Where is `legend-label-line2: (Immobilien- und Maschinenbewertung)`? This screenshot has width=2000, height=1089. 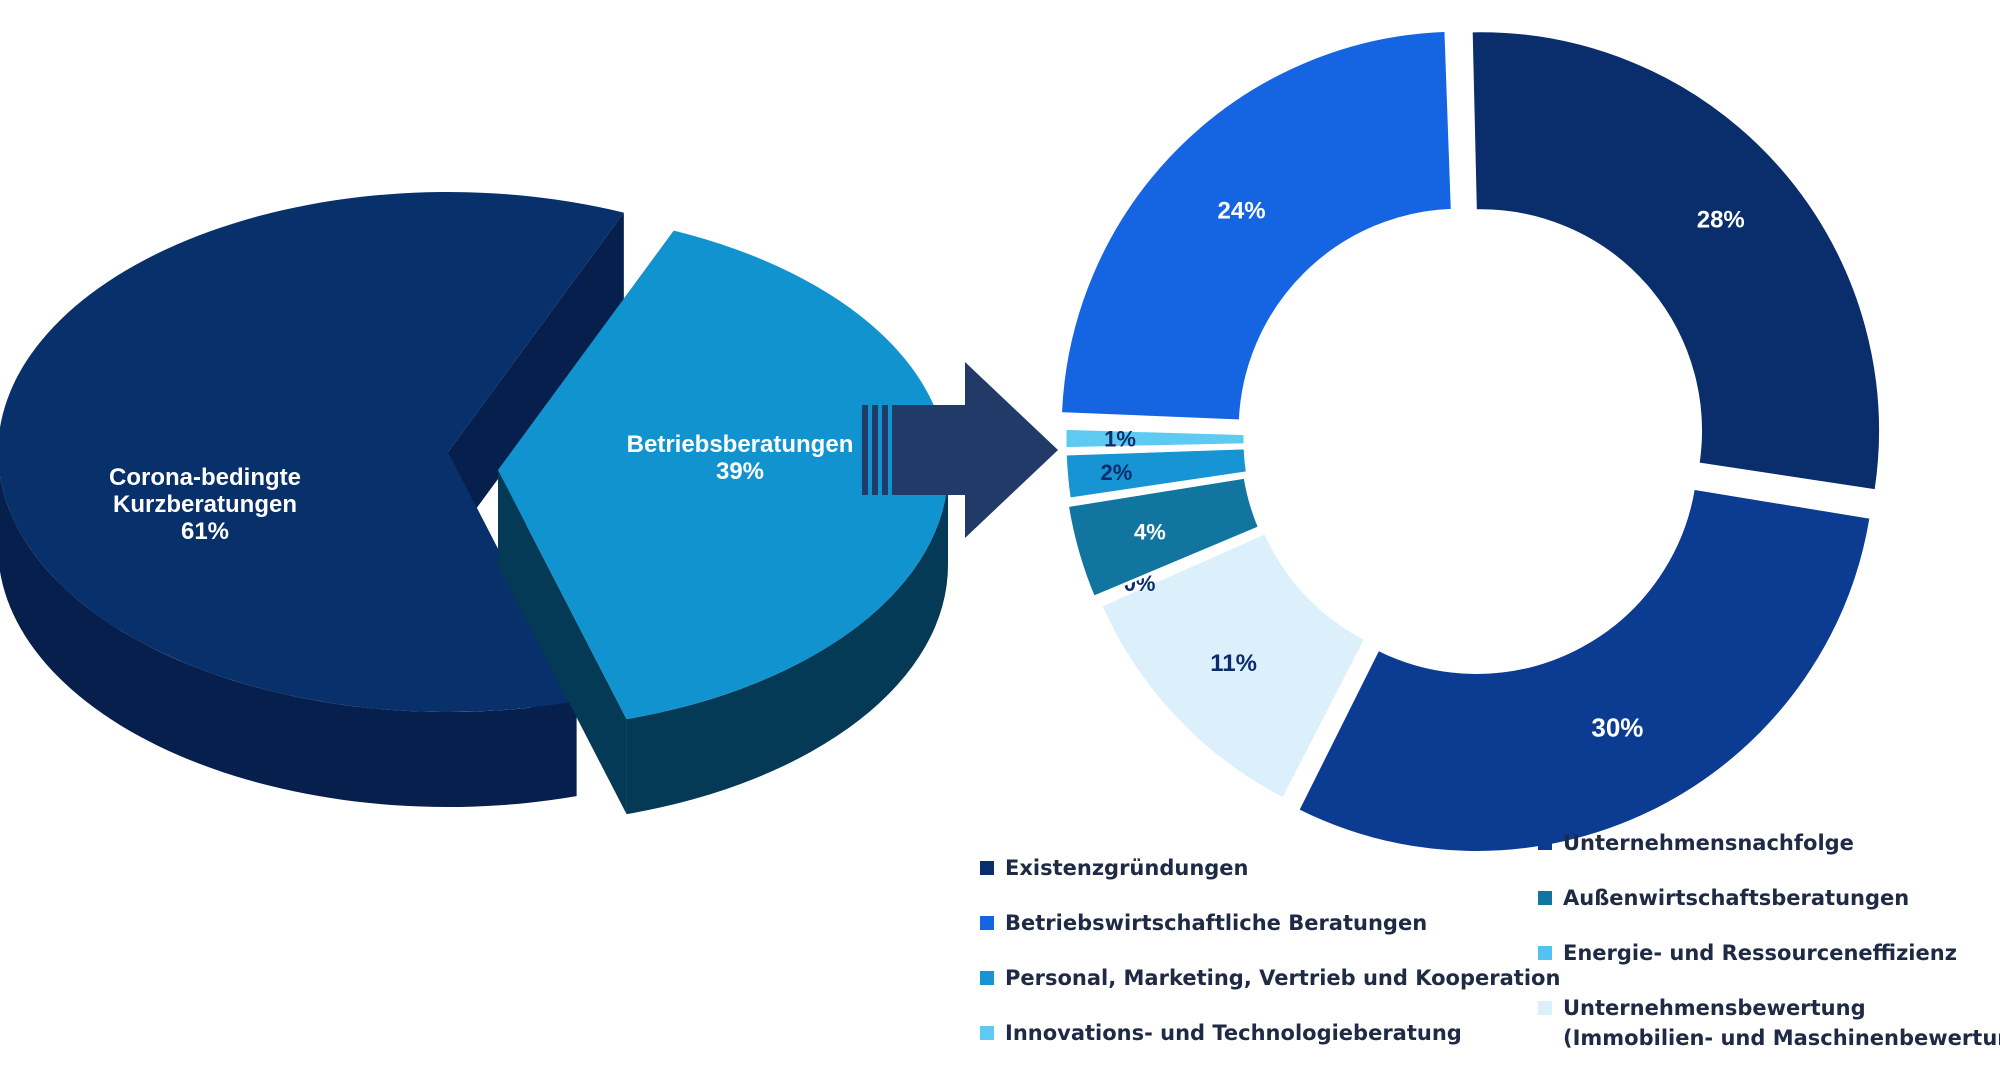
legend-label-line2: (Immobilien- und Maschinenbewertung) is located at coordinates (1781, 1038).